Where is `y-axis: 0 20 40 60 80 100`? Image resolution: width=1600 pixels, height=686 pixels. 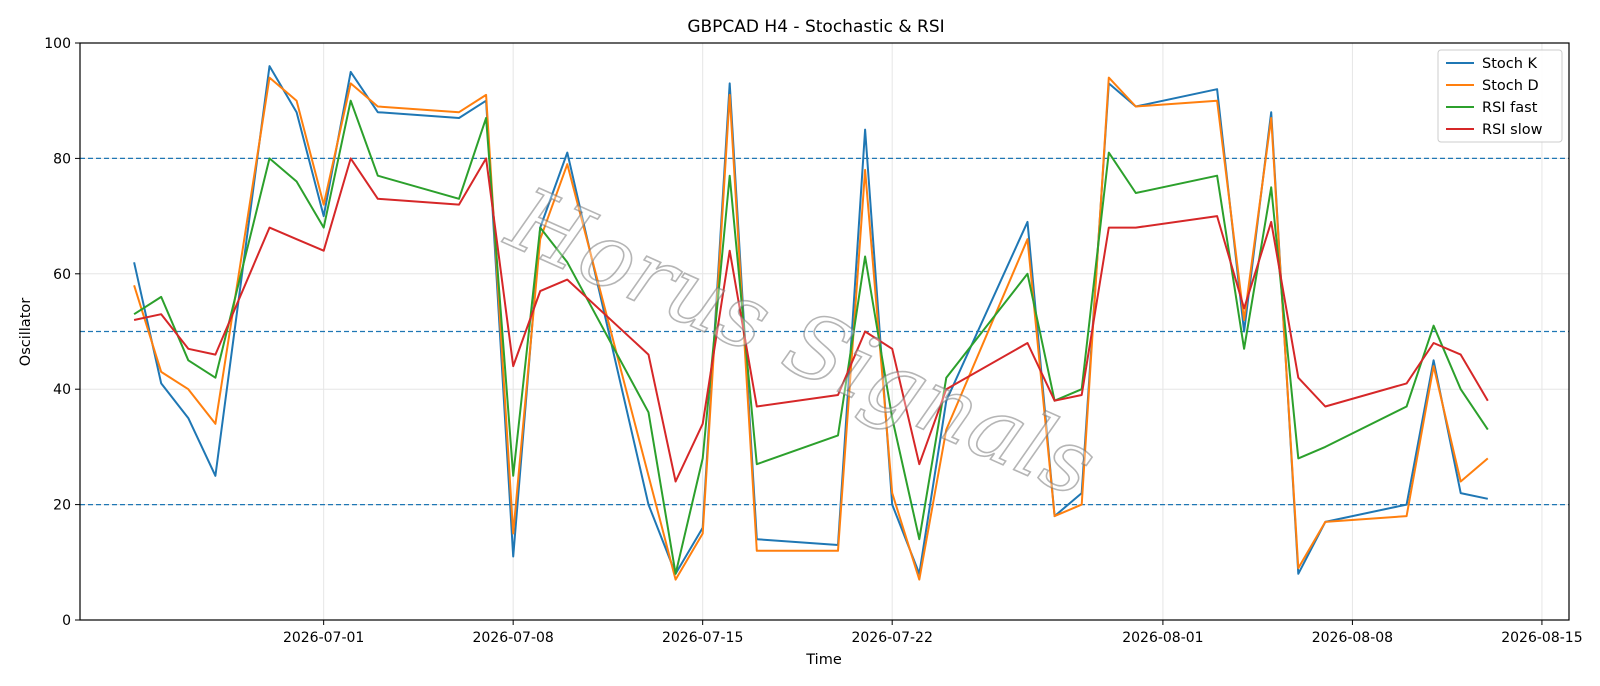
y-axis: 0 20 40 60 80 100 is located at coordinates (62, 332).